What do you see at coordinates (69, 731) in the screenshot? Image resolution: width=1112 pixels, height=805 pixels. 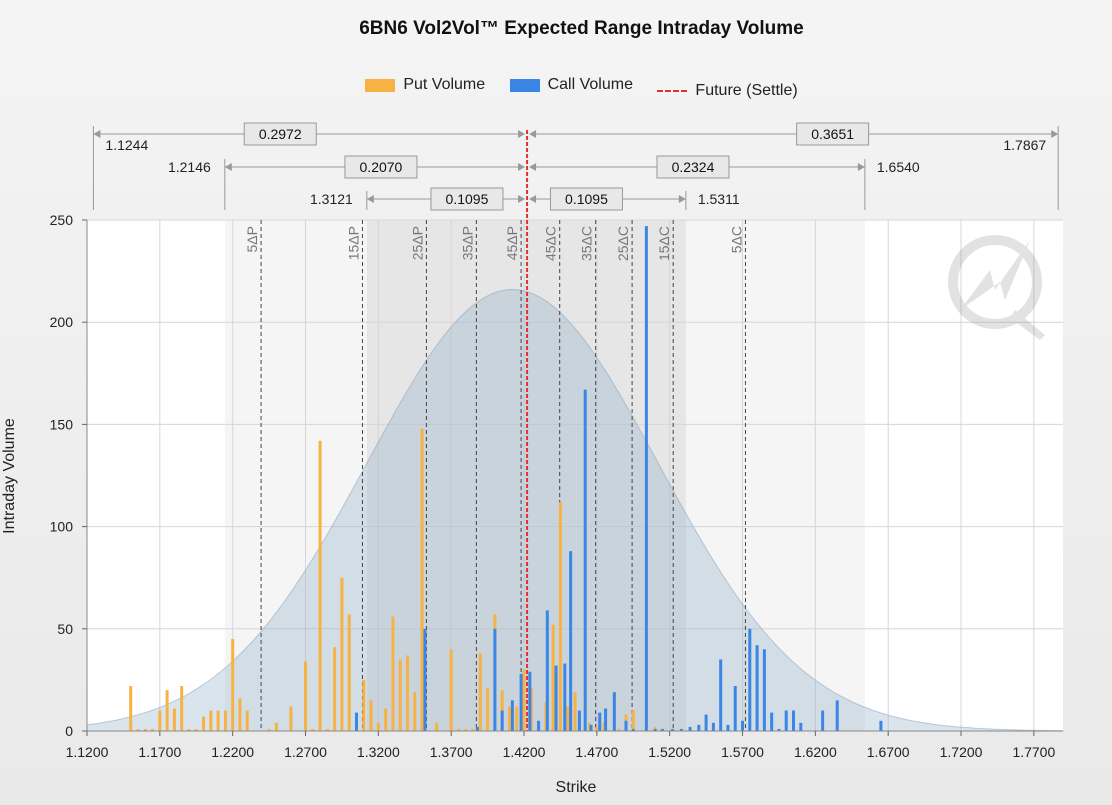 I see `y-tick-label: 0` at bounding box center [69, 731].